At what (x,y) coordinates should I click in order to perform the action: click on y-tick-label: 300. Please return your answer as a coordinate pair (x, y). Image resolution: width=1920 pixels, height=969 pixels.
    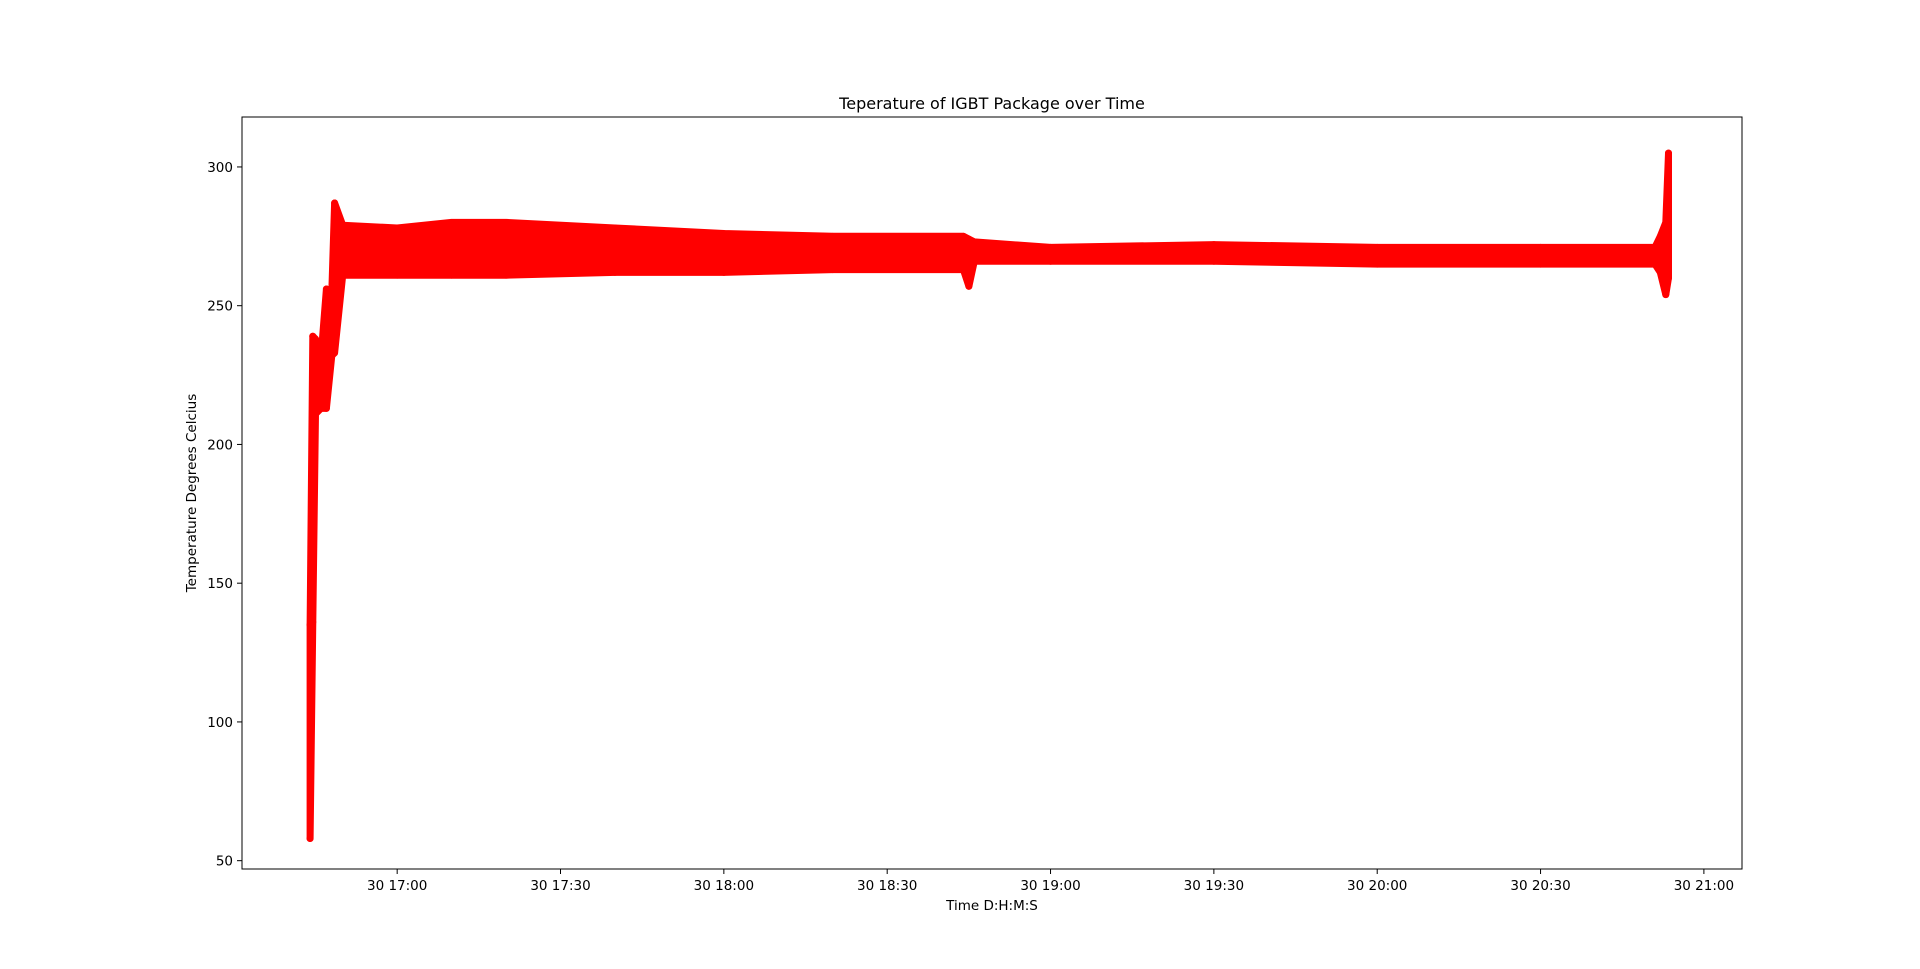
    Looking at the image, I should click on (220, 168).